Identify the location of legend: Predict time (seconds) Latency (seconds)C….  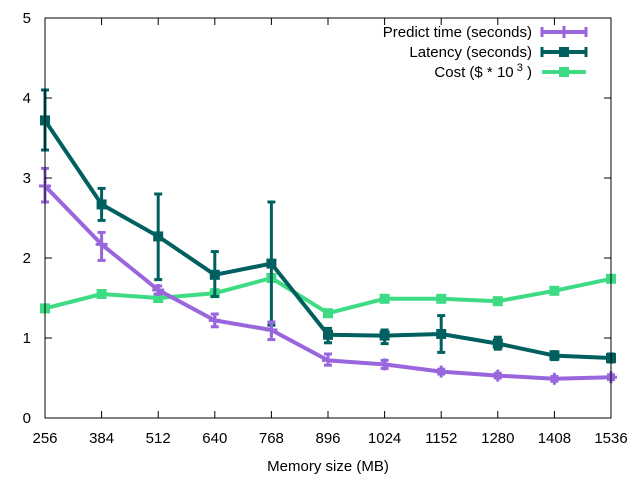
(485, 52).